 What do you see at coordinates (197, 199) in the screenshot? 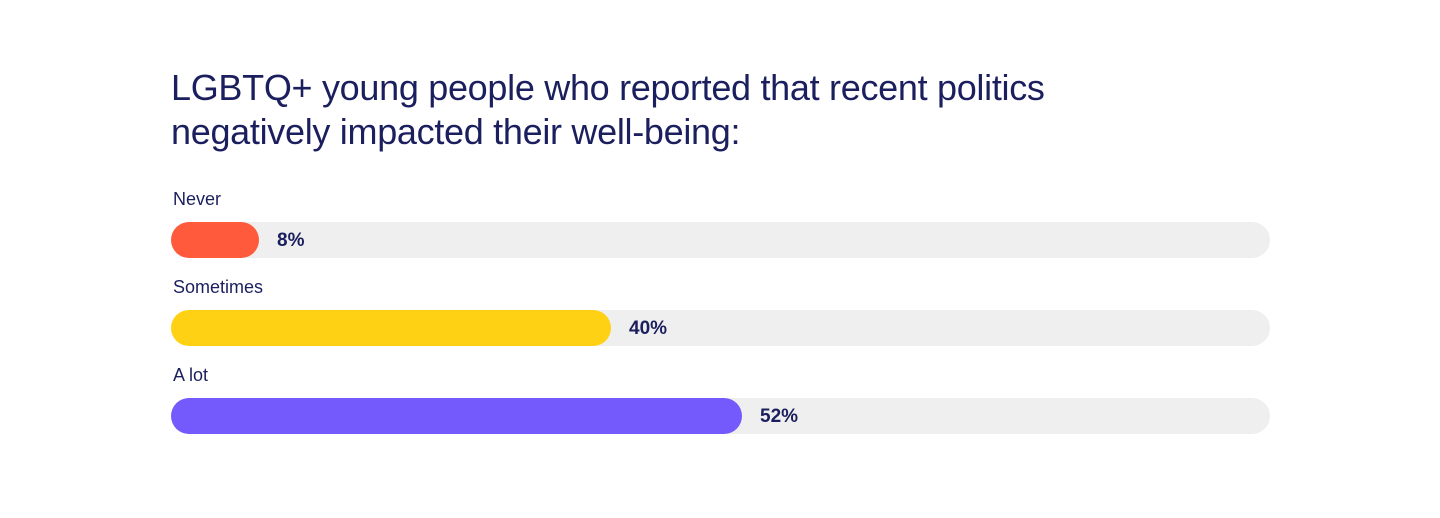
I see `category-label: Never` at bounding box center [197, 199].